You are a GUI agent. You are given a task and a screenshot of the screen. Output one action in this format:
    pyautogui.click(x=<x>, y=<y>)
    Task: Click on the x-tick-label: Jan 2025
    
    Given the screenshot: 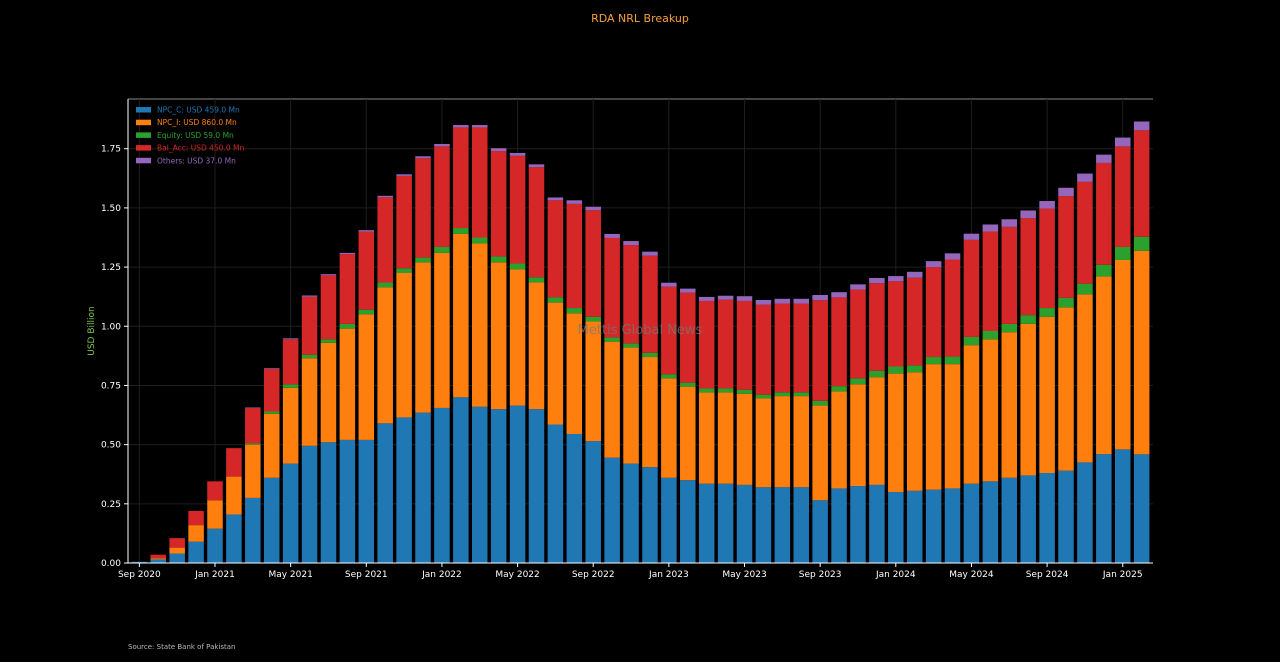 What is the action you would take?
    pyautogui.click(x=1122, y=575)
    